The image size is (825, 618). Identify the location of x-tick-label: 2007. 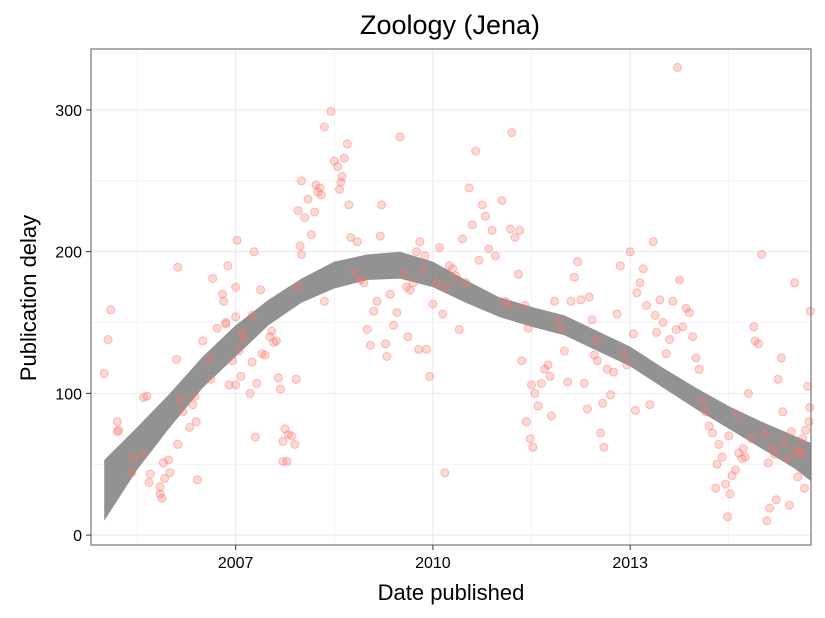
(236, 563).